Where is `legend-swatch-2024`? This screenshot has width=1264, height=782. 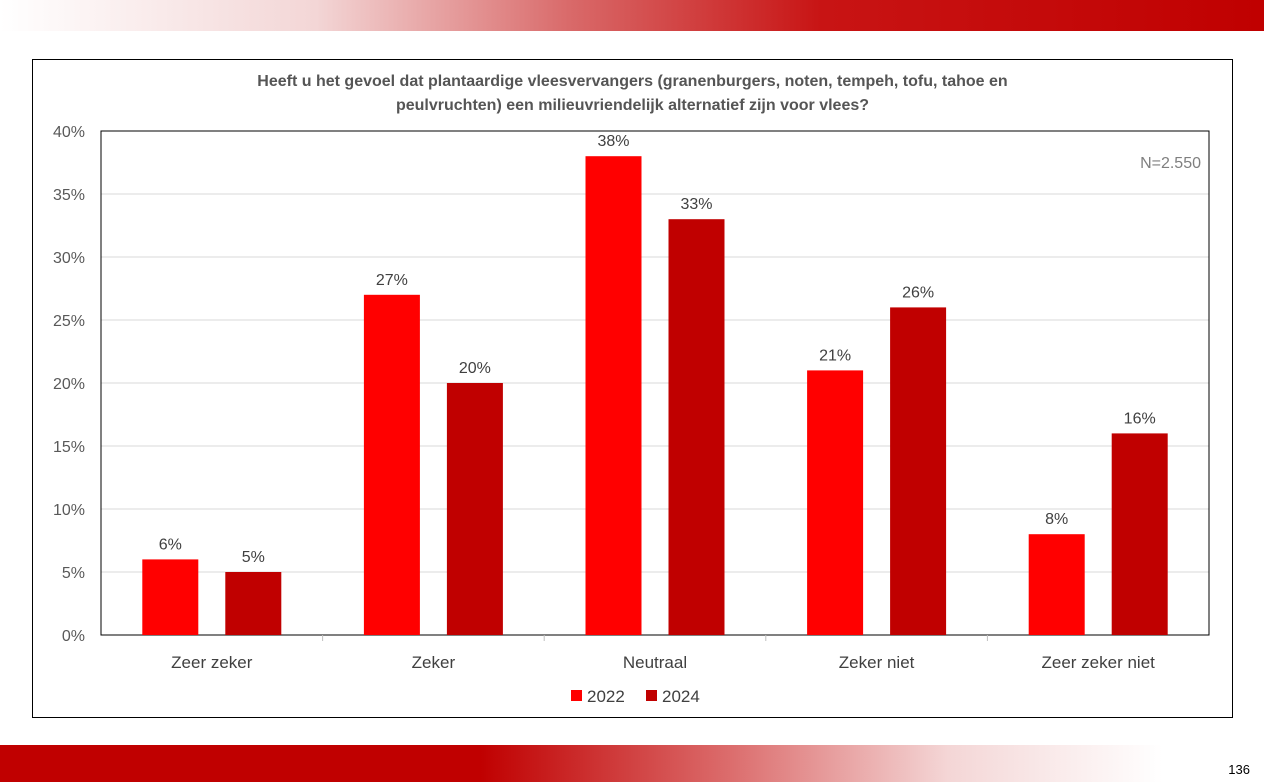 legend-swatch-2024 is located at coordinates (651, 695).